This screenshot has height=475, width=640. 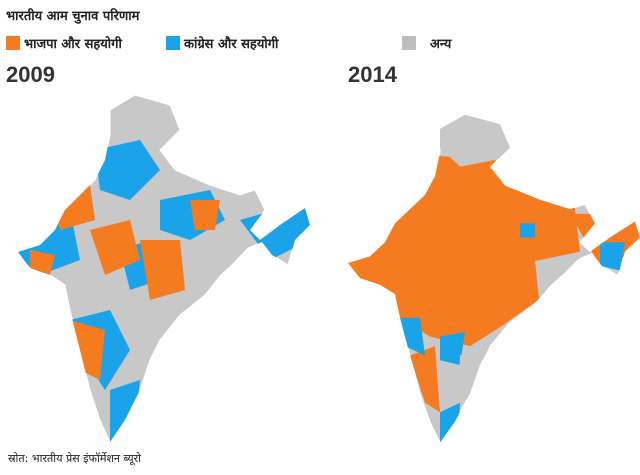 I want to click on legend-label: कांग्रेस और सहयोगी, so click(x=231, y=44).